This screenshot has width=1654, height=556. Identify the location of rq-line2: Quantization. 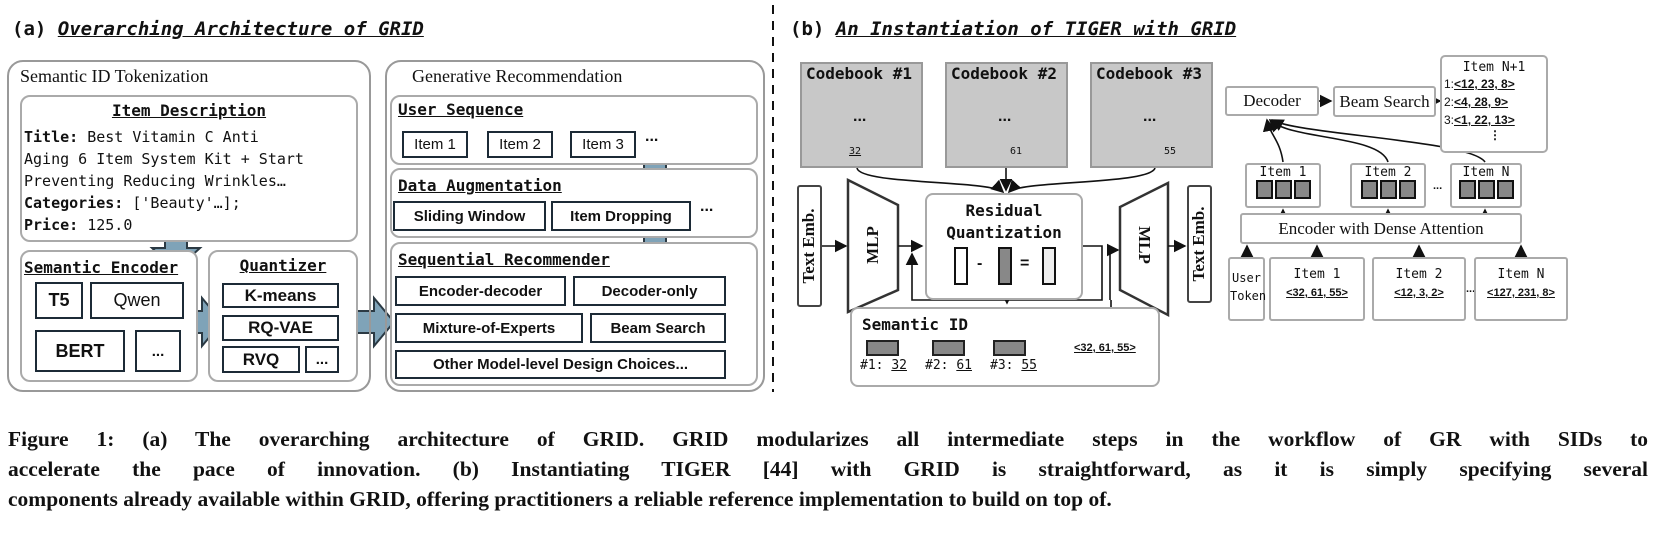
(1004, 232).